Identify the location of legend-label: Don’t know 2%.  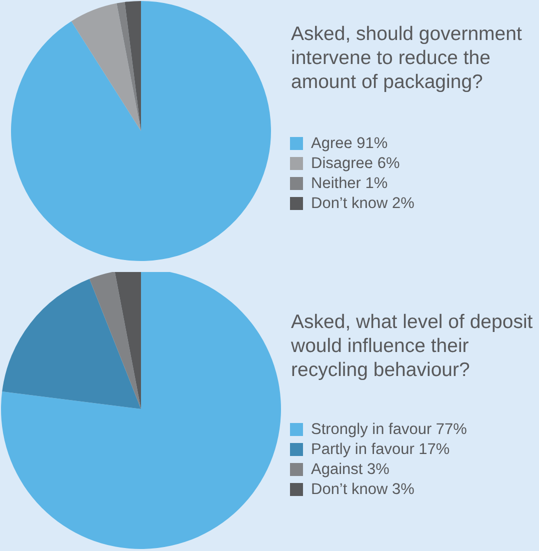
(362, 203).